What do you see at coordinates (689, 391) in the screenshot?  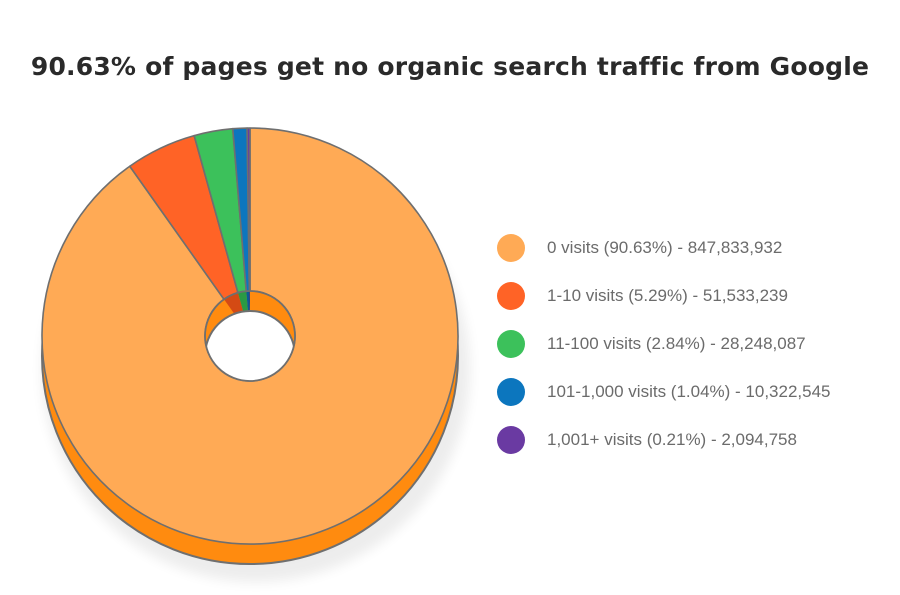 I see `legend-label-3: 101-1,000 visits (1.04%) - 10,322,545` at bounding box center [689, 391].